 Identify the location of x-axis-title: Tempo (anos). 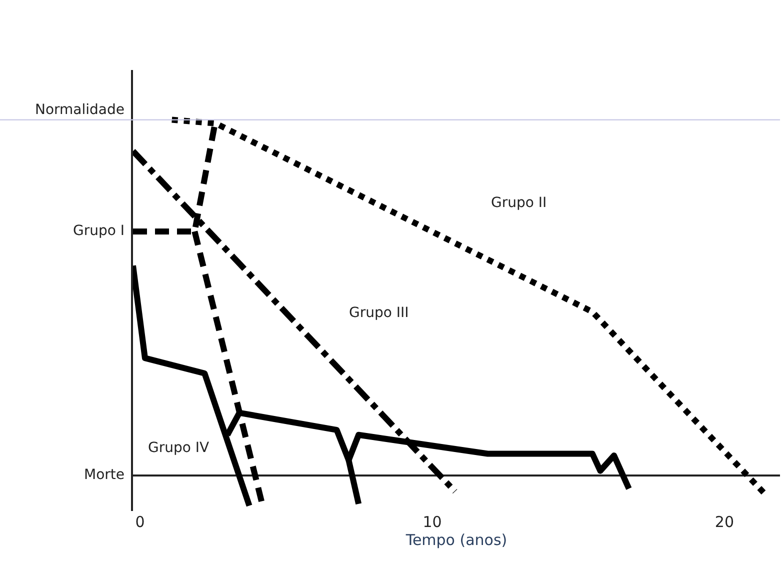
(456, 540).